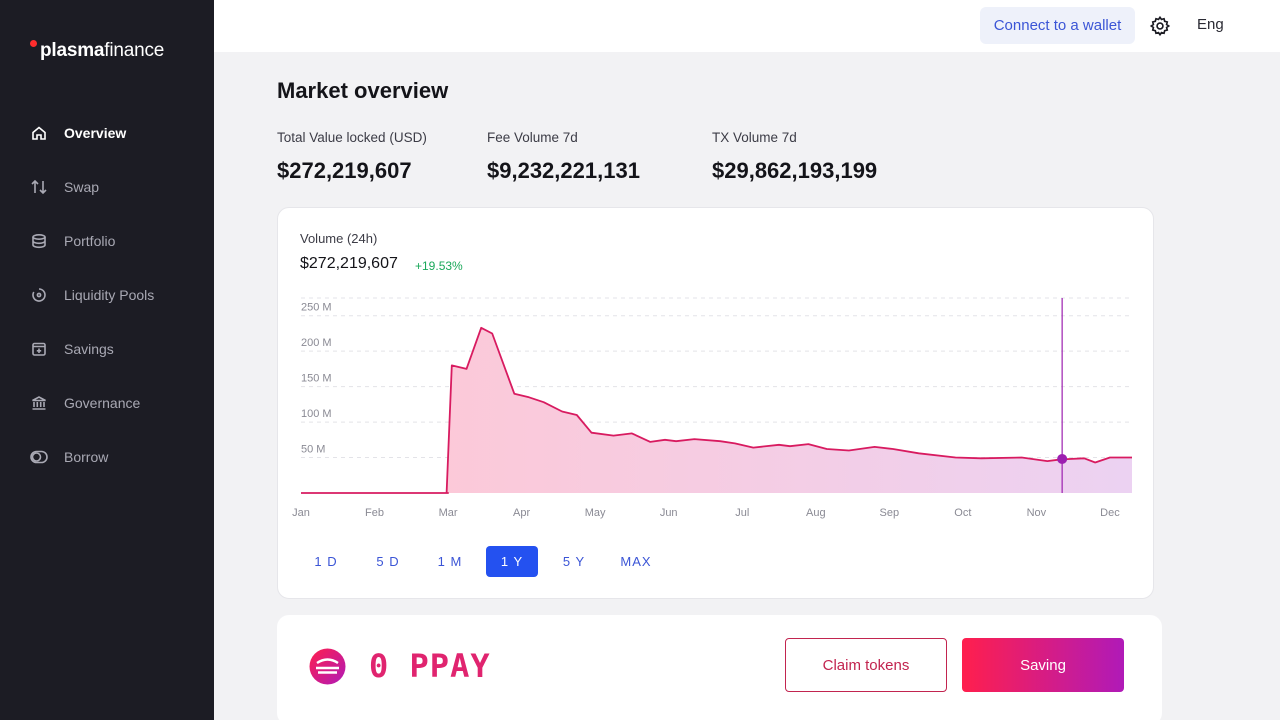  I want to click on x-tick-label: Dec, so click(1110, 513).